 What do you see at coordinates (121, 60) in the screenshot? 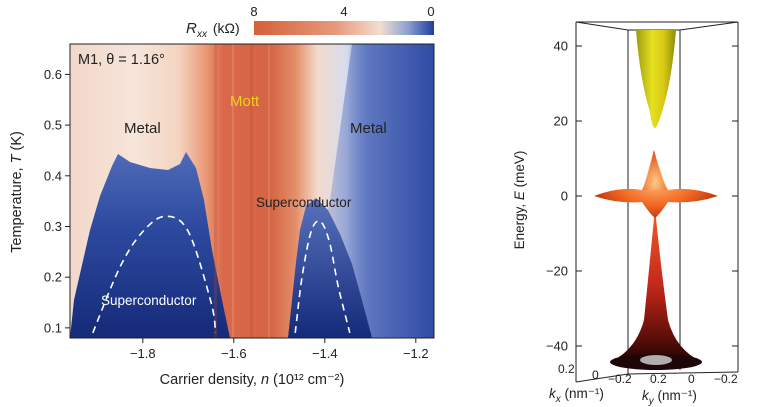
I see `sample-label: M1, θ = 1.16°` at bounding box center [121, 60].